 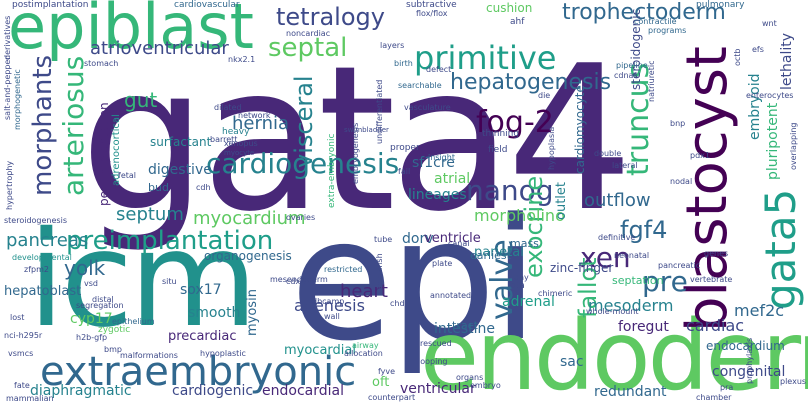 What do you see at coordinates (608, 153) in the screenshot?
I see `word: double` at bounding box center [608, 153].